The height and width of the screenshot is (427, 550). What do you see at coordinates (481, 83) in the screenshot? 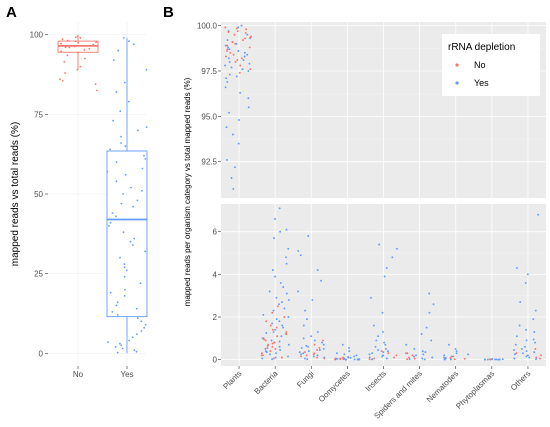
I see `legend-label-yes: Yes` at bounding box center [481, 83].